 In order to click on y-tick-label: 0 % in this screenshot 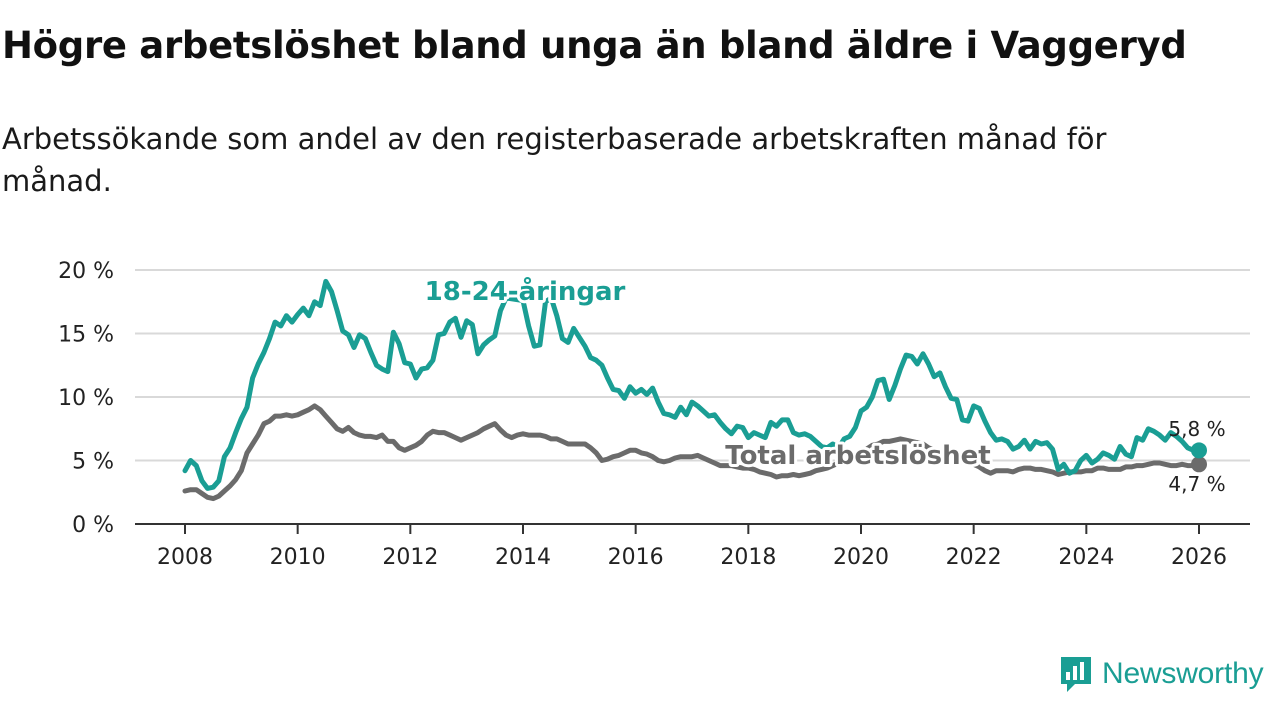, I will do `click(93, 525)`.